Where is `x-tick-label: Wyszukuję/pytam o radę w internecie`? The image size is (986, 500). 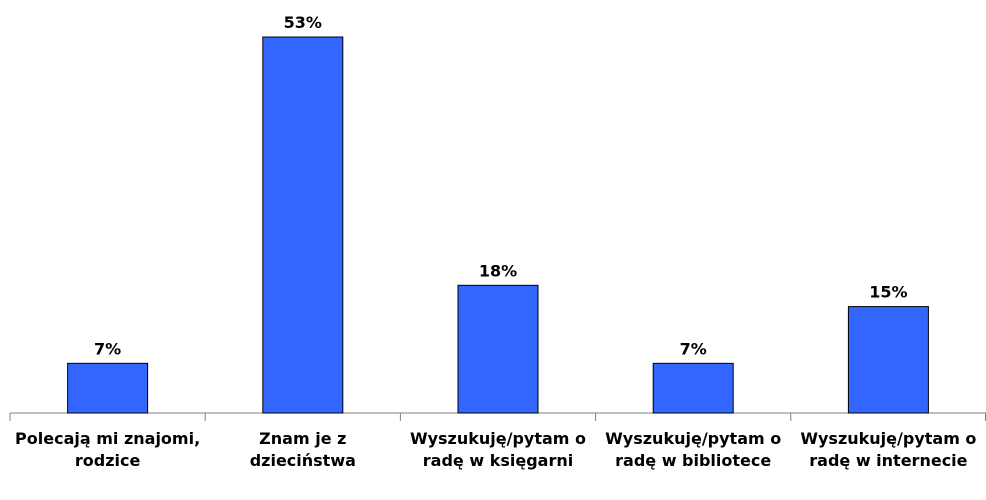
x-tick-label: Wyszukuję/pytam o radę w internecie is located at coordinates (888, 449).